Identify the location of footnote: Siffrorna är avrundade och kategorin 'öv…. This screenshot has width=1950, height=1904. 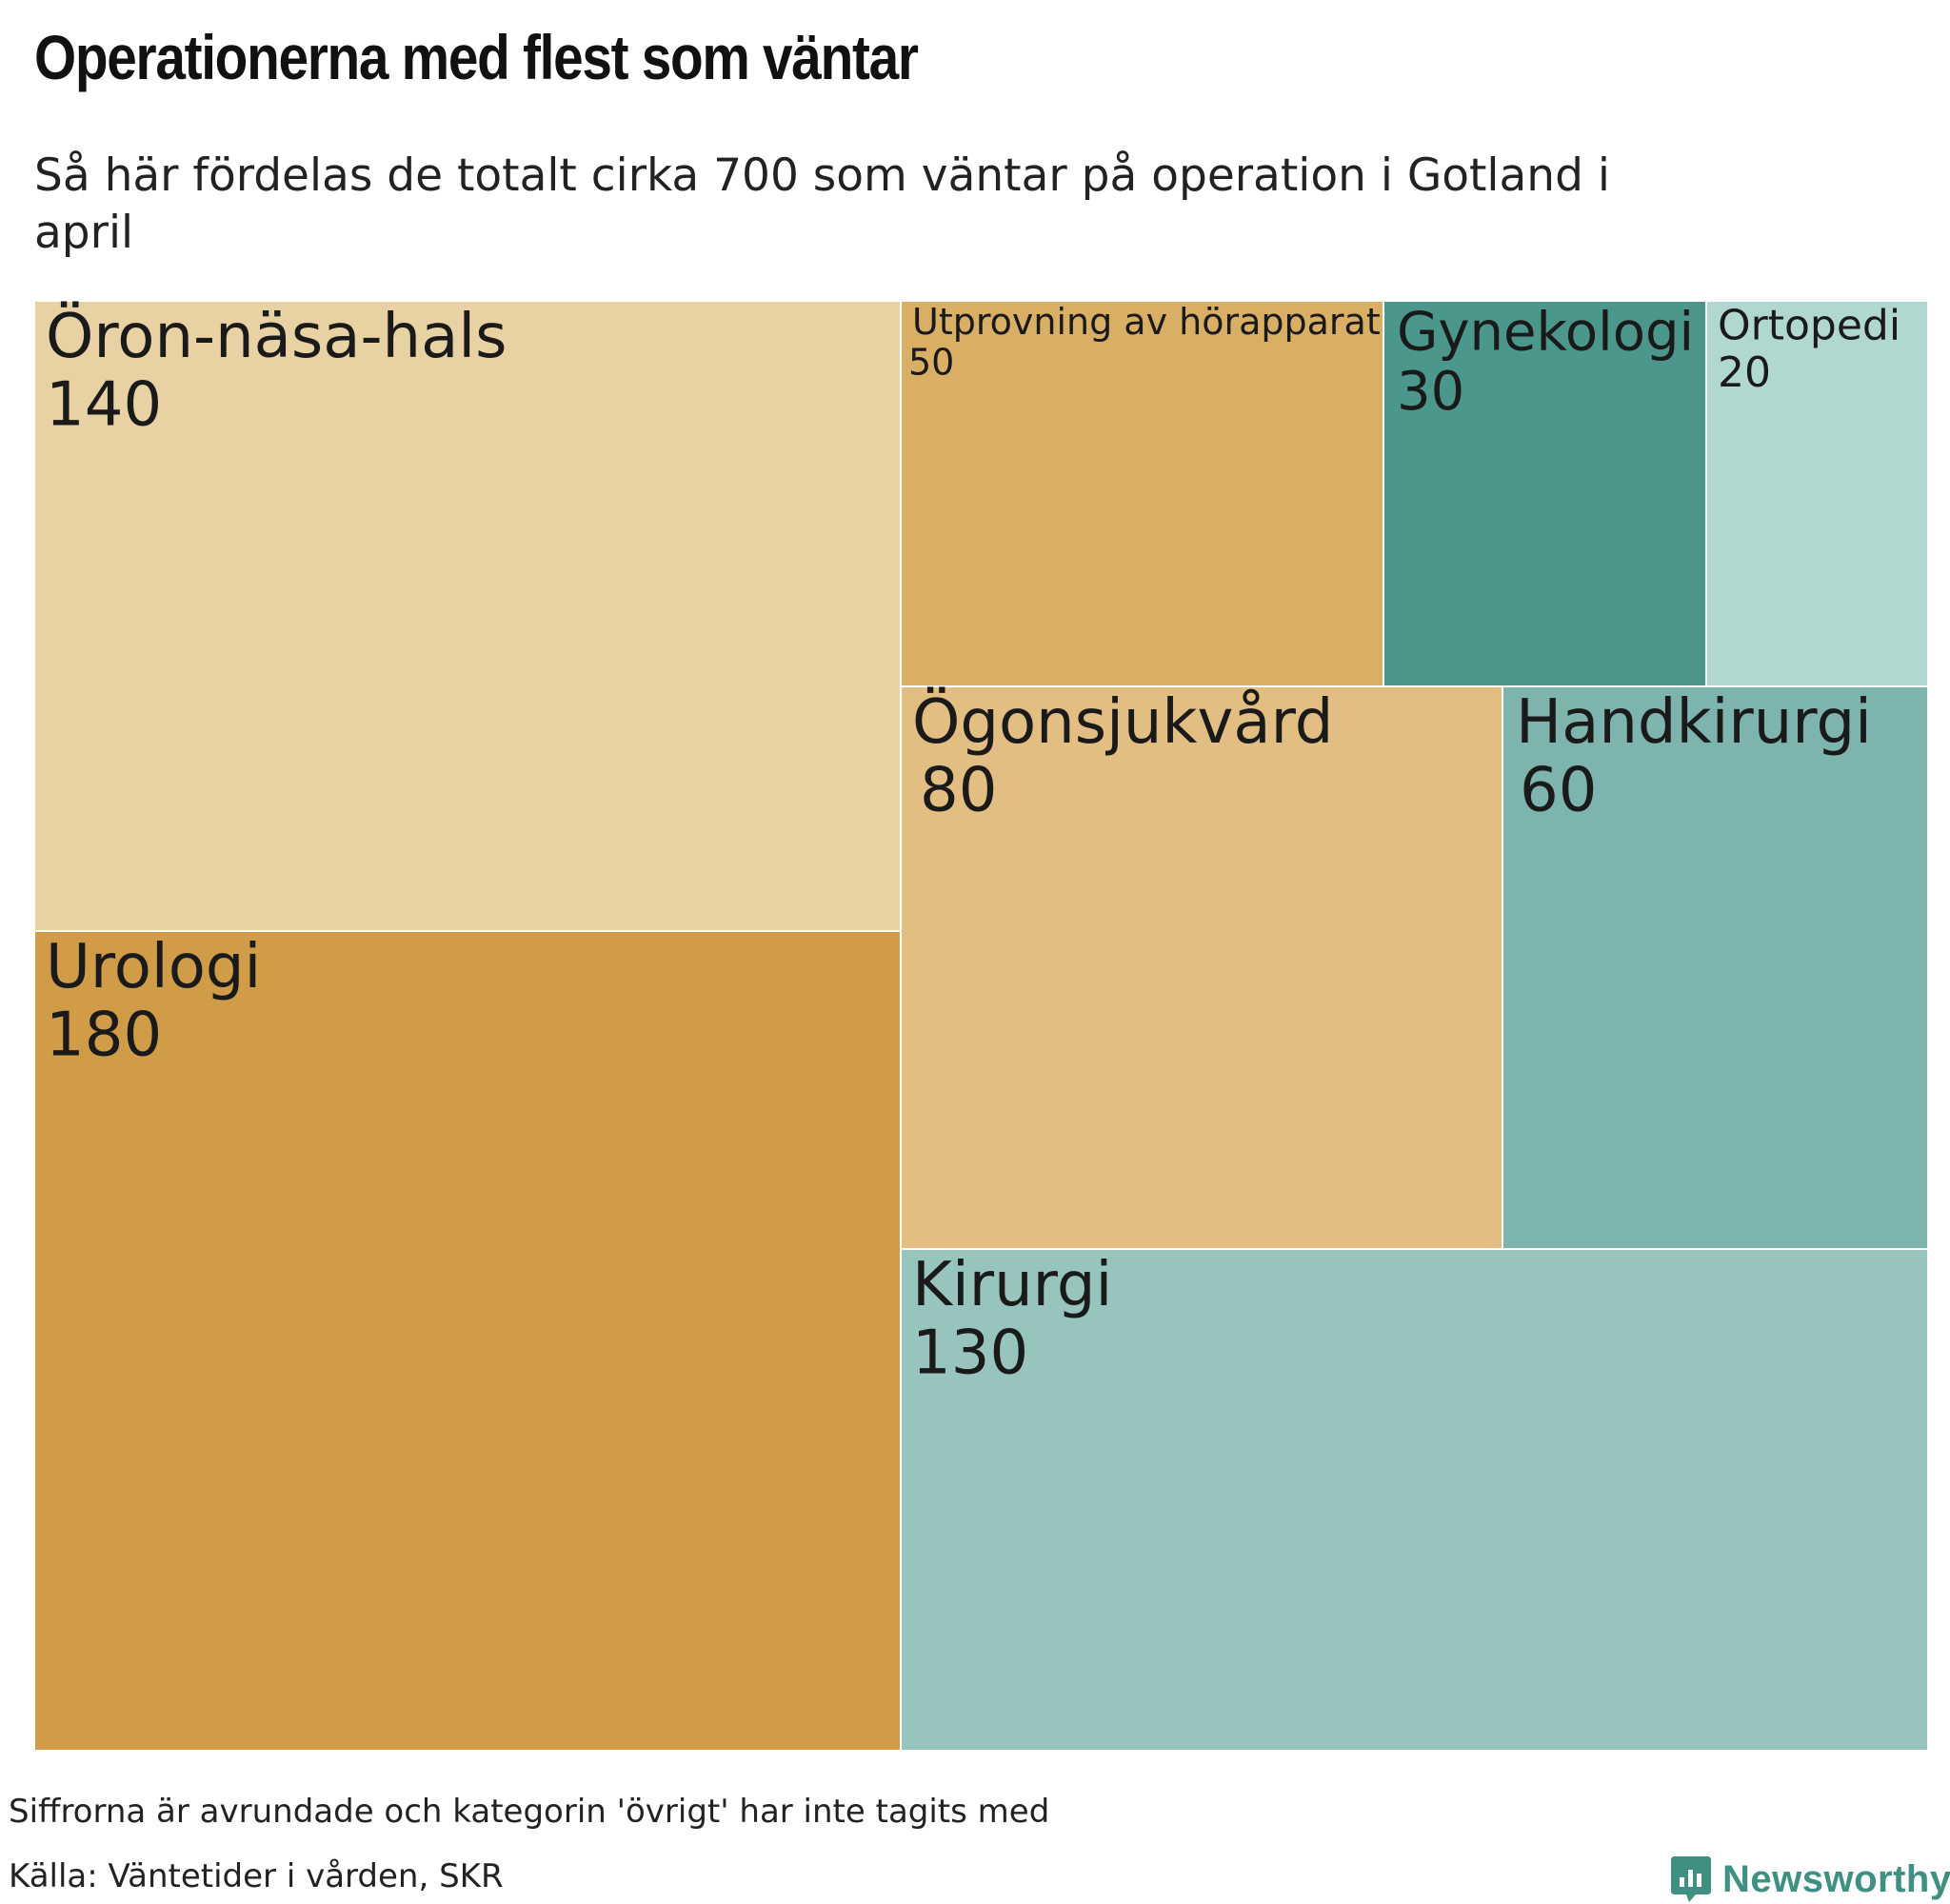
(529, 1812).